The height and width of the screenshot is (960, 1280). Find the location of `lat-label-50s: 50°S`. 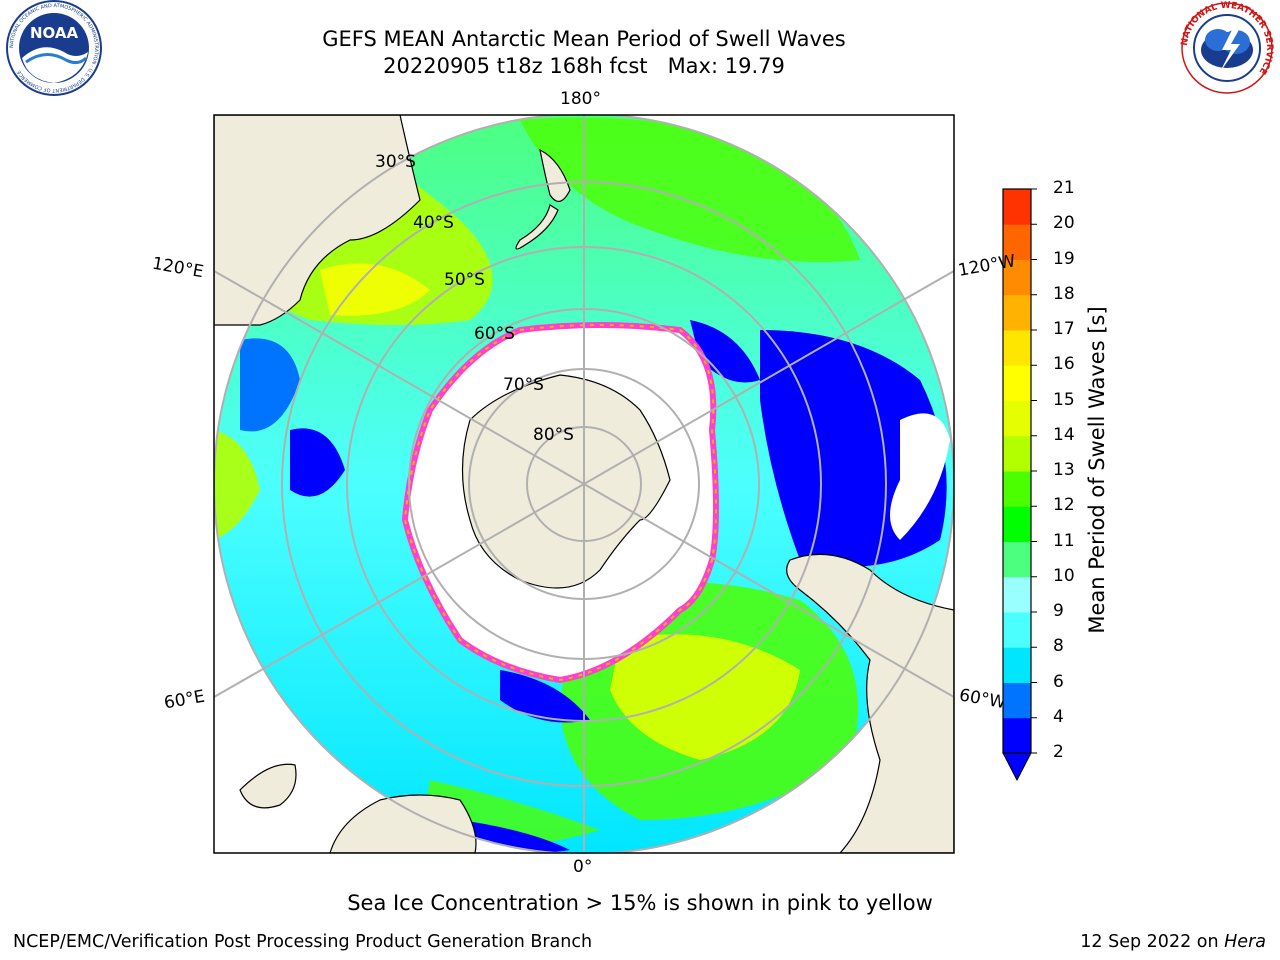

lat-label-50s: 50°S is located at coordinates (464, 280).